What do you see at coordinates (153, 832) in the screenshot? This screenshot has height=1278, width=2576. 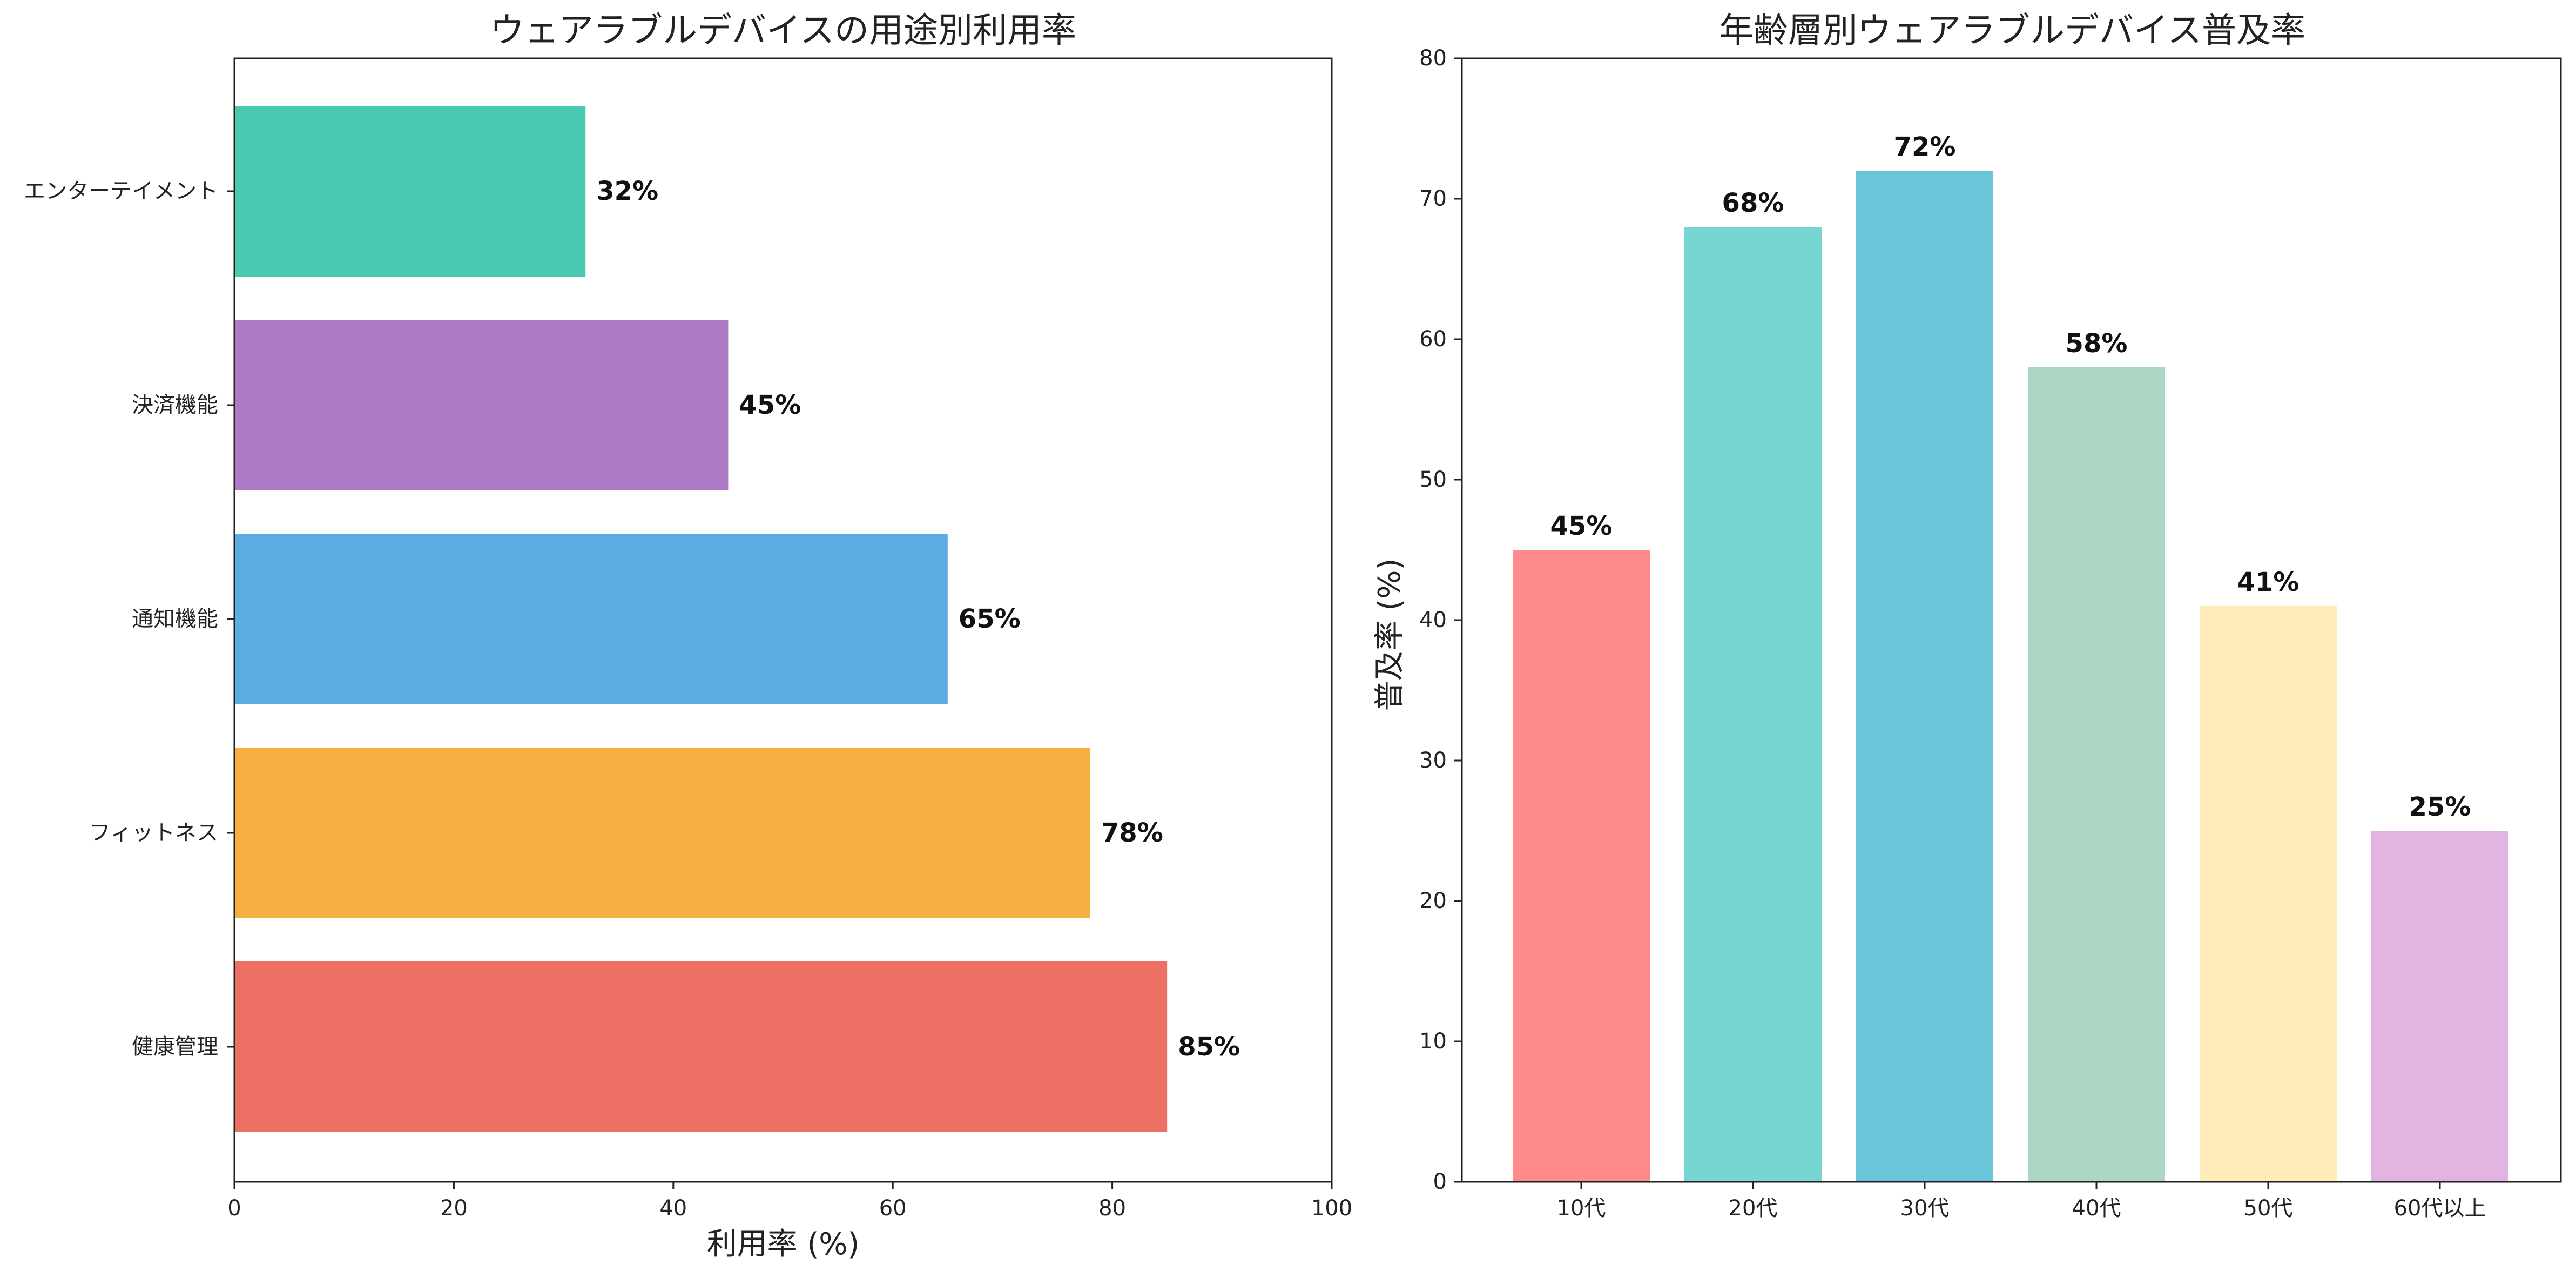 I see `y-tick-label-1: フィットネス` at bounding box center [153, 832].